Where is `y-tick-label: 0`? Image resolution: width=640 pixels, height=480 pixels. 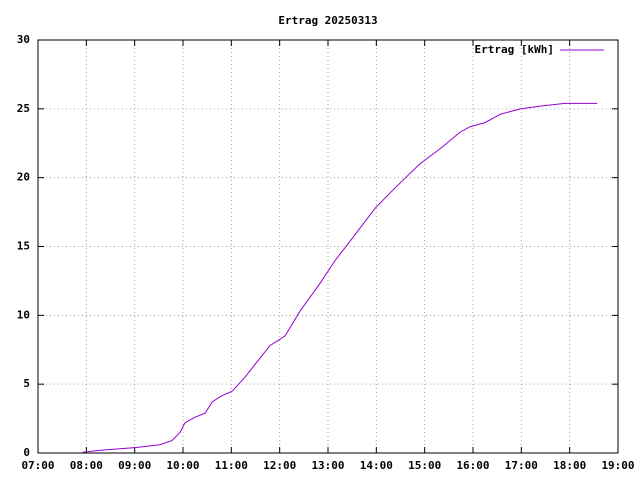 y-tick-label: 0 is located at coordinates (26, 452).